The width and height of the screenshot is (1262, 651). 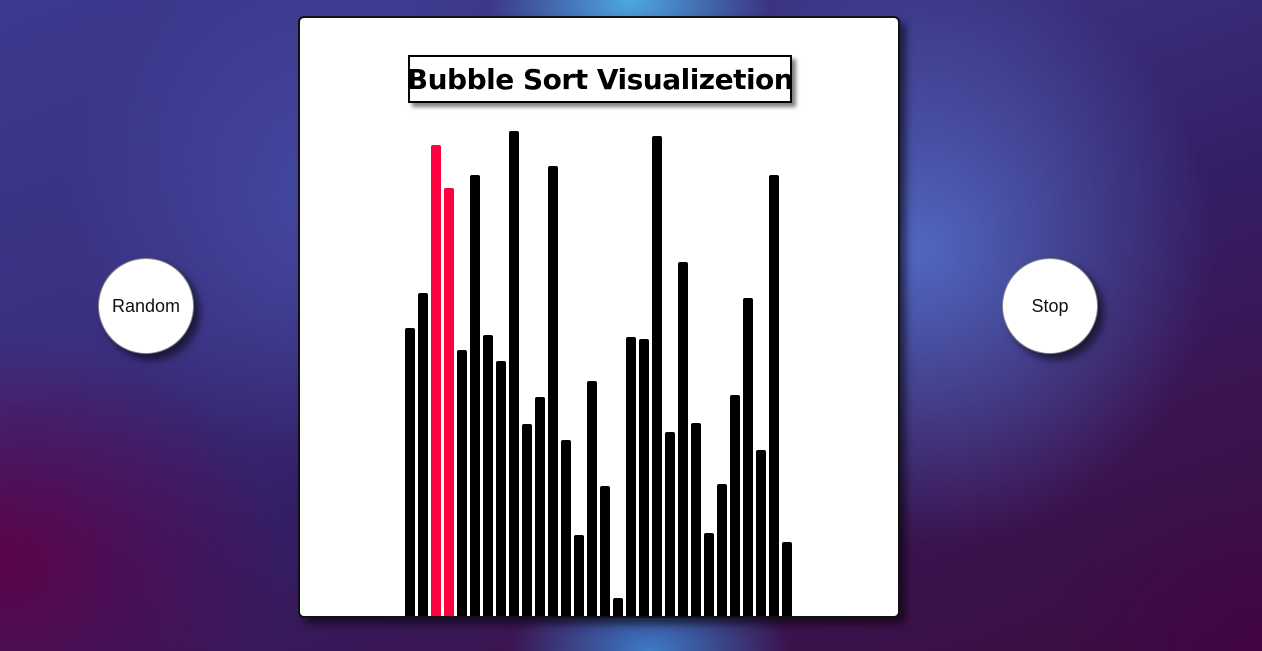 What do you see at coordinates (1050, 306) in the screenshot?
I see `stop-button: Stop` at bounding box center [1050, 306].